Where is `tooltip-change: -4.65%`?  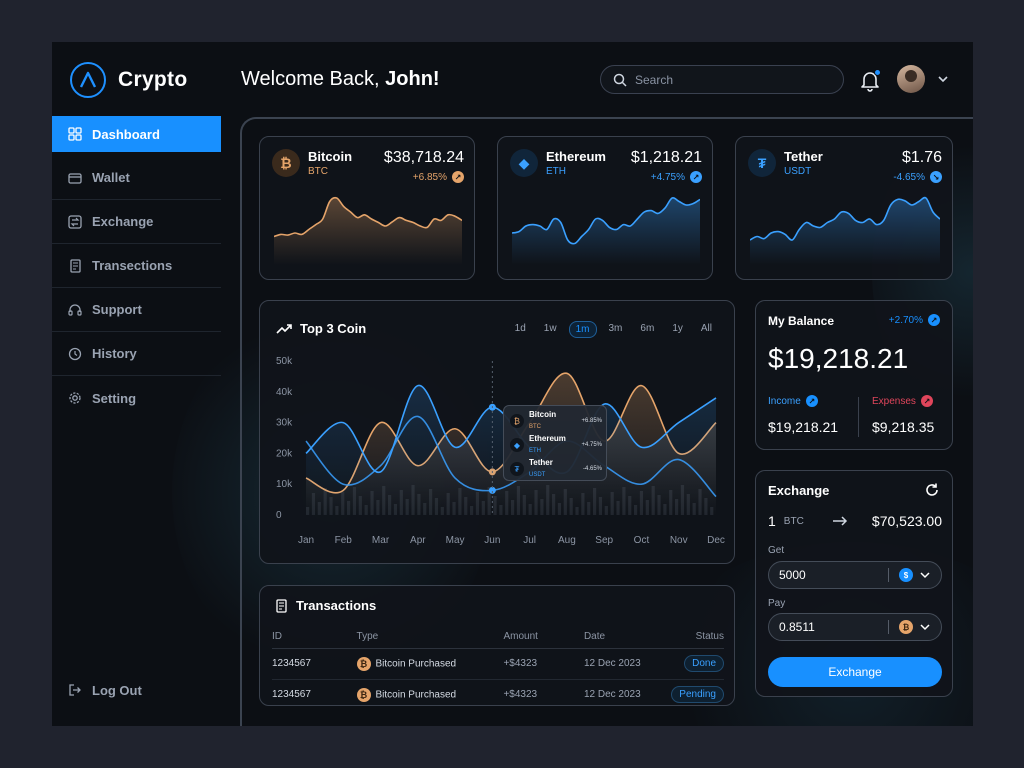 tooltip-change: -4.65% is located at coordinates (592, 469).